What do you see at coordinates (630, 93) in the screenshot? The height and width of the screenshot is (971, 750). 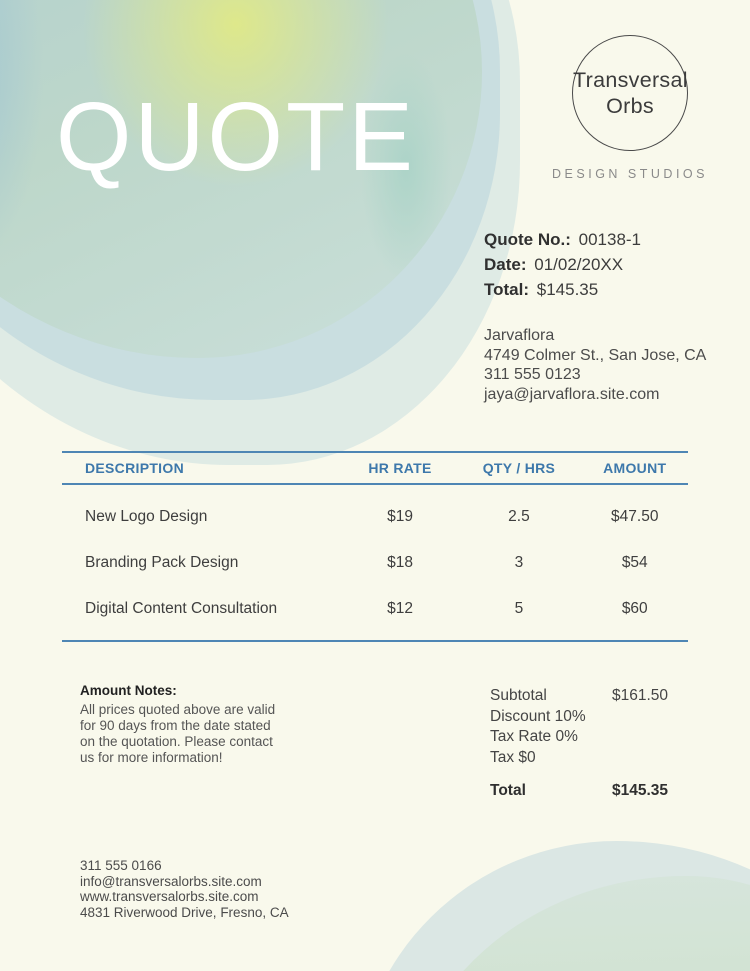 I see `logo-circle: Transversal Orbs` at bounding box center [630, 93].